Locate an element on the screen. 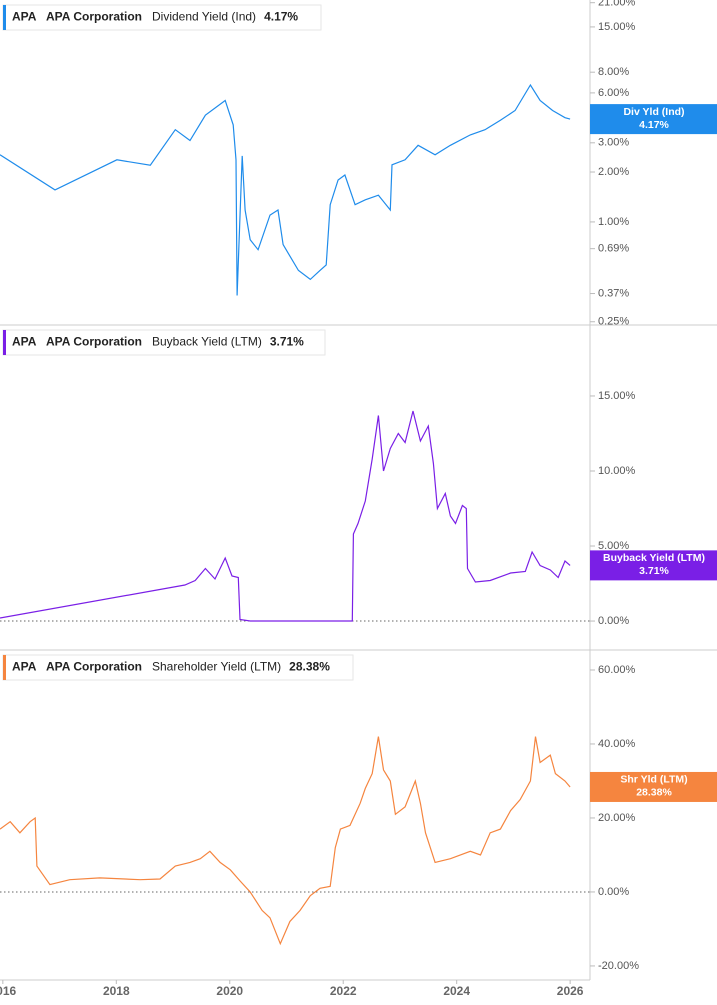 The image size is (717, 1005). tag-value: 28.38% is located at coordinates (654, 793).